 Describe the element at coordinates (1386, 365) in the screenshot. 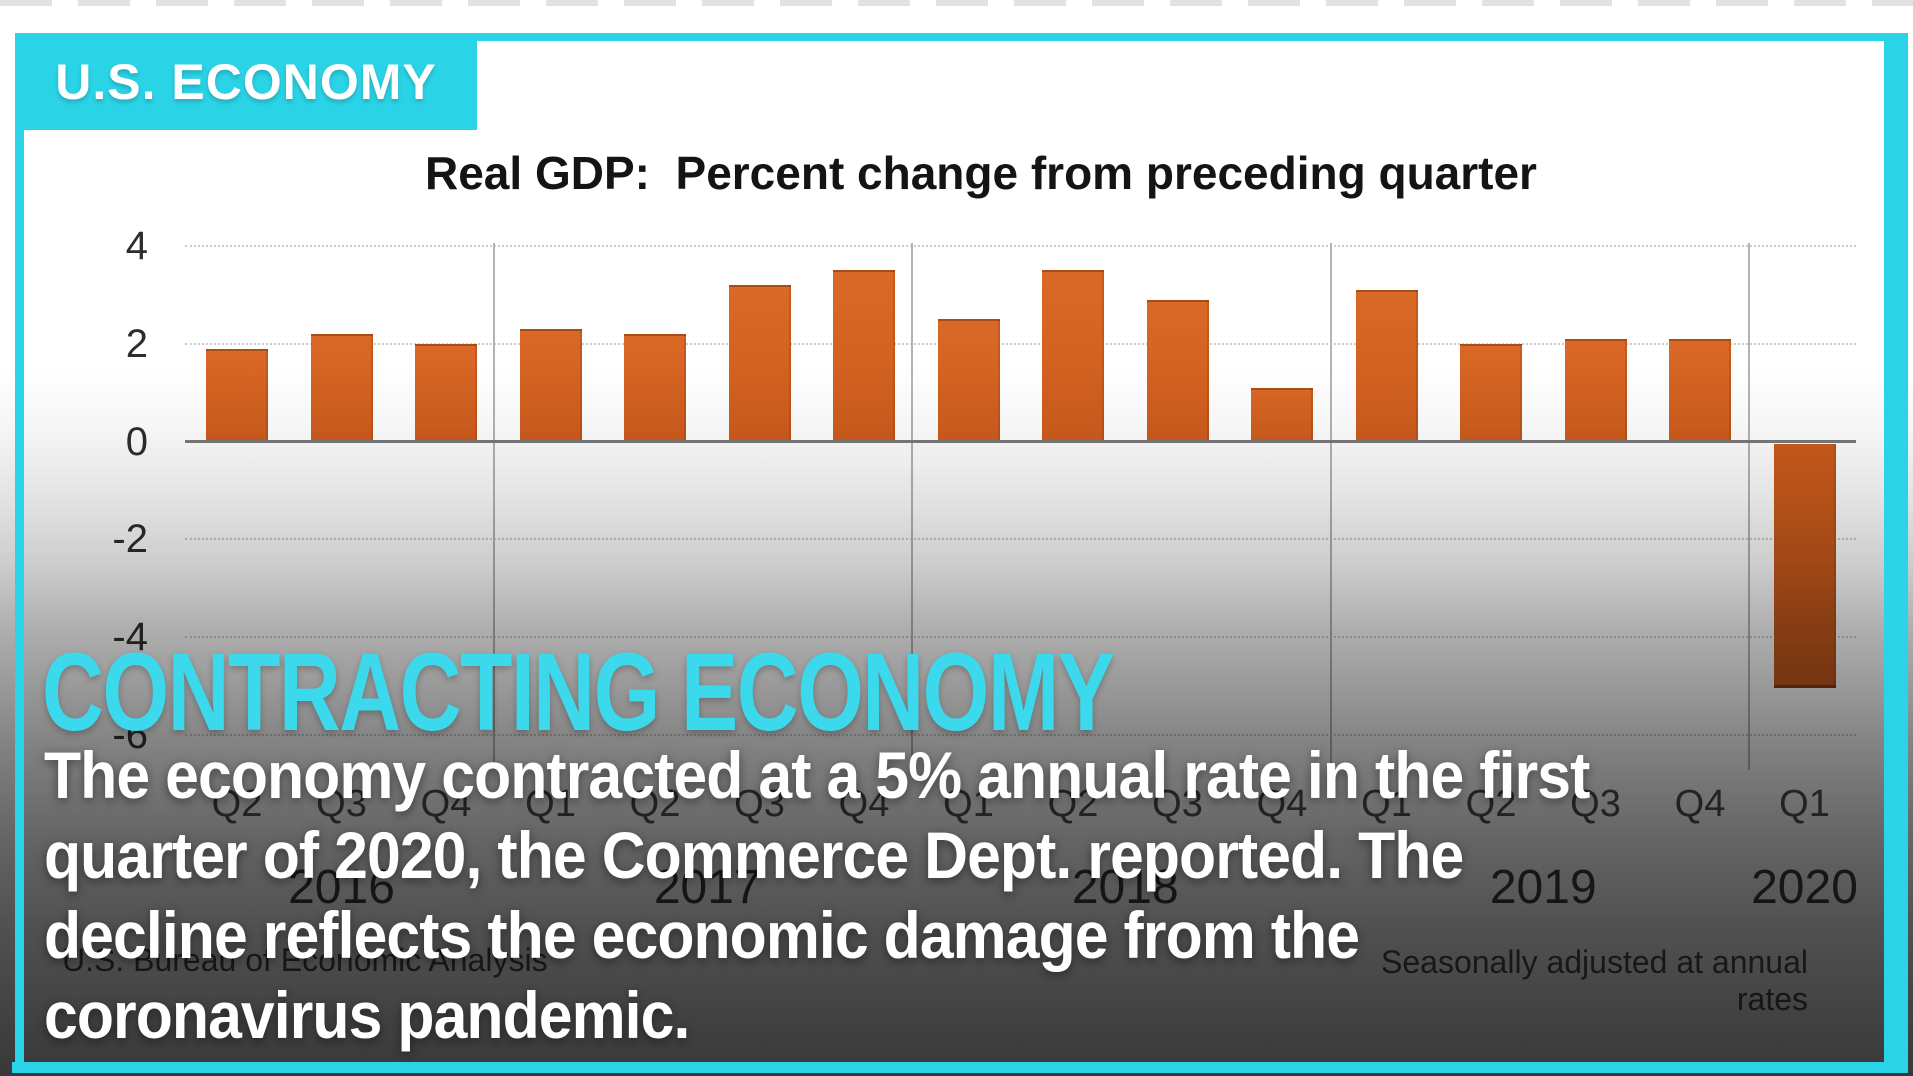

I see `gdp-bar-2019-Q1` at that location.